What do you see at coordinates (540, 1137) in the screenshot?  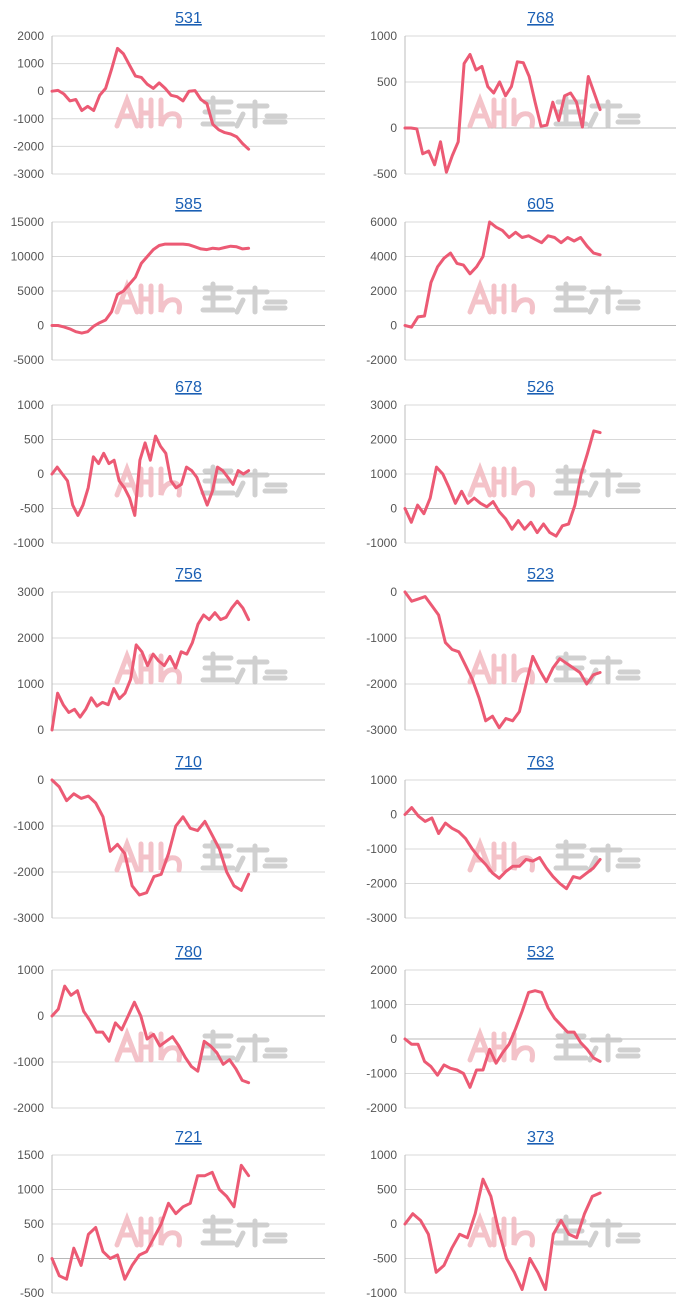 I see `chart-title: 373` at bounding box center [540, 1137].